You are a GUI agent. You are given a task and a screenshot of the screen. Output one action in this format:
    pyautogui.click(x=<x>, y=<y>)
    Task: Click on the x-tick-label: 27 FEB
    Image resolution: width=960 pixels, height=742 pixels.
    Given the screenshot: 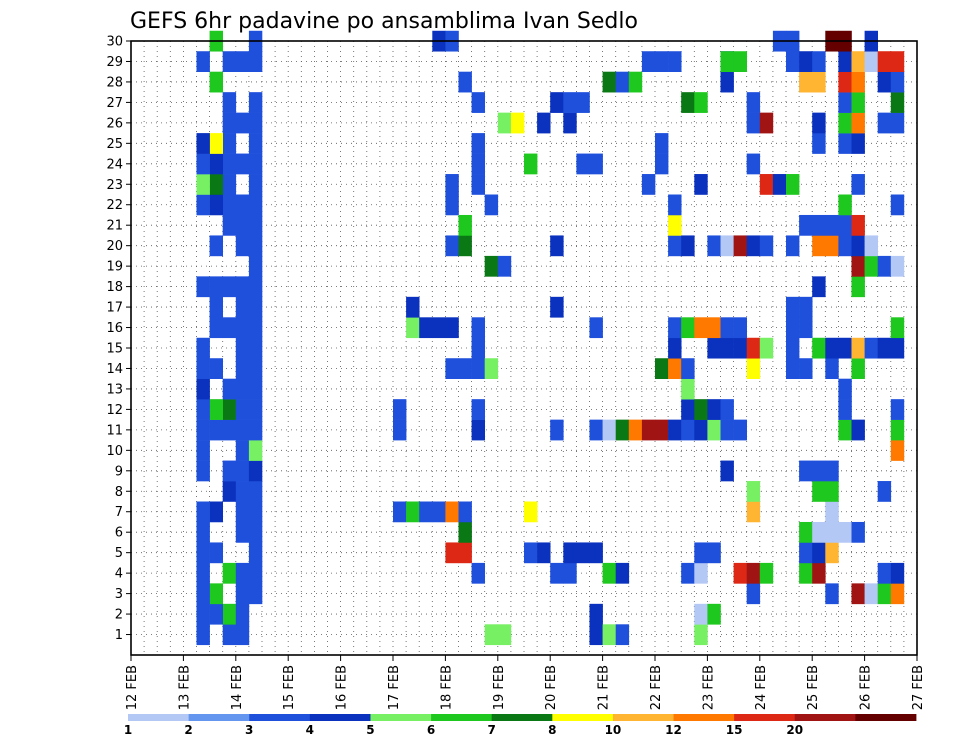 What is the action you would take?
    pyautogui.click(x=918, y=687)
    